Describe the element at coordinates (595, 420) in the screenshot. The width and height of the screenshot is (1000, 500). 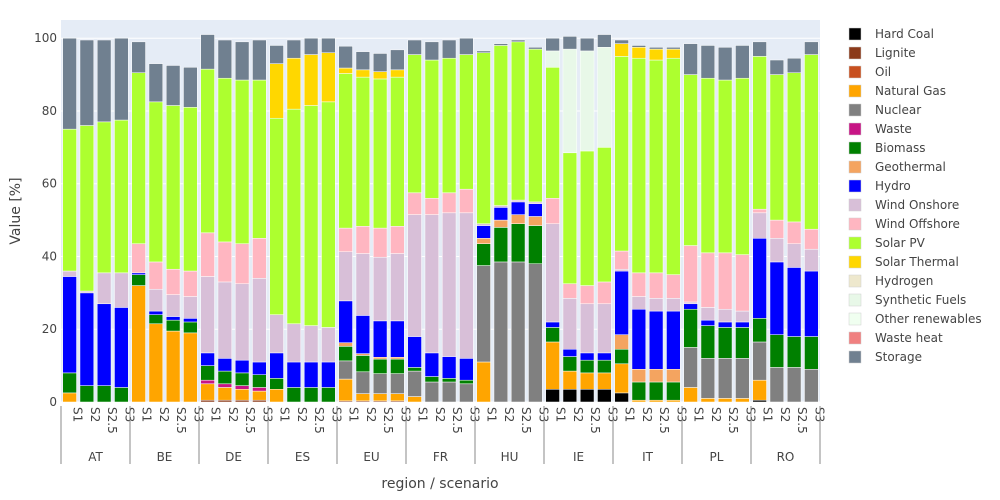
I see `x-tick-scenario-label: S2.5` at that location.